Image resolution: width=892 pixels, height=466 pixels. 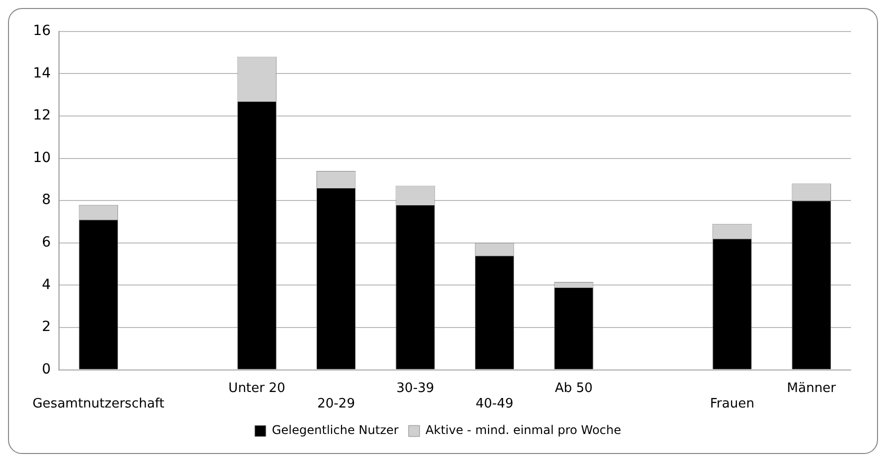 I want to click on y-tick-label: 0, so click(x=46, y=369).